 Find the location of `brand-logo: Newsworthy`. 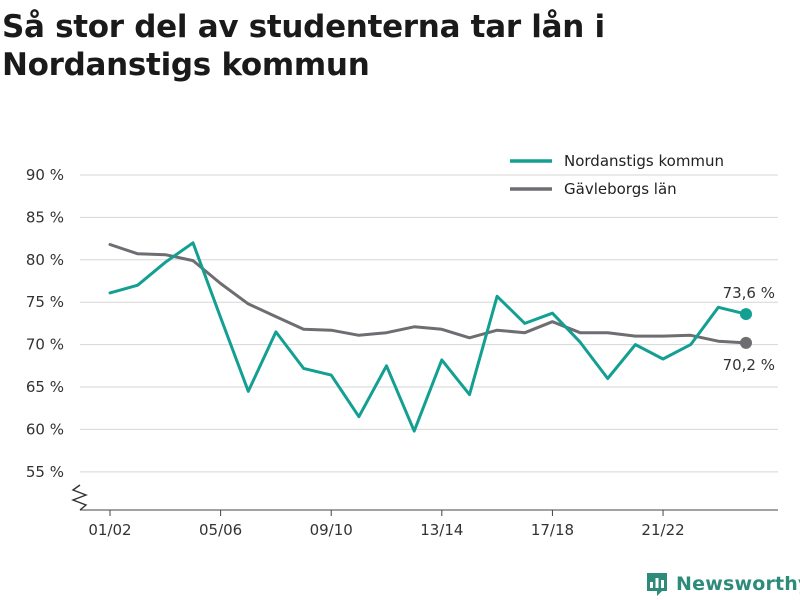

brand-logo: Newsworthy is located at coordinates (722, 584).